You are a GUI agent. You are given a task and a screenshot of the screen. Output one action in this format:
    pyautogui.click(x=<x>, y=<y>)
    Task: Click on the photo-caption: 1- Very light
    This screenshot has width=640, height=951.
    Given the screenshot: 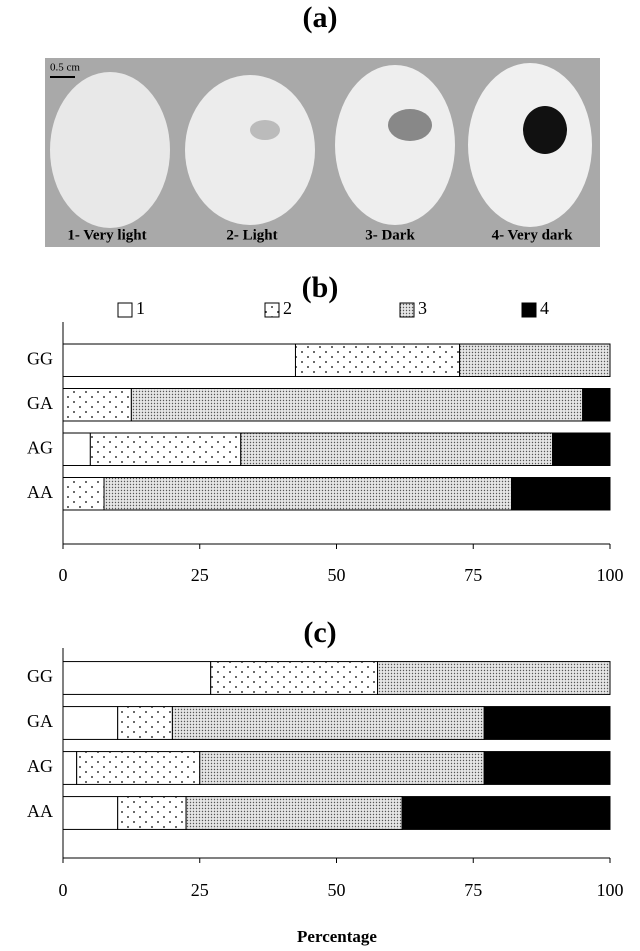 What is the action you would take?
    pyautogui.click(x=106, y=235)
    